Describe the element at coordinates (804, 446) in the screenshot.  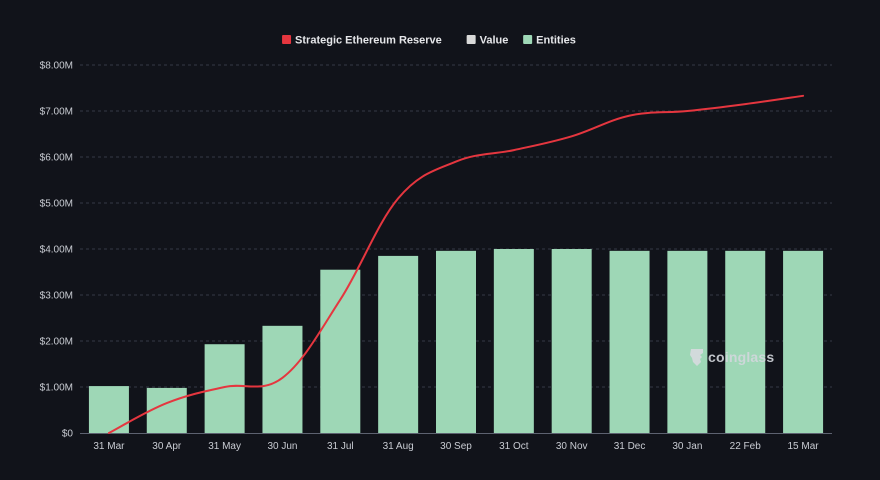
I see `x-tick-label: 15 Mar` at that location.